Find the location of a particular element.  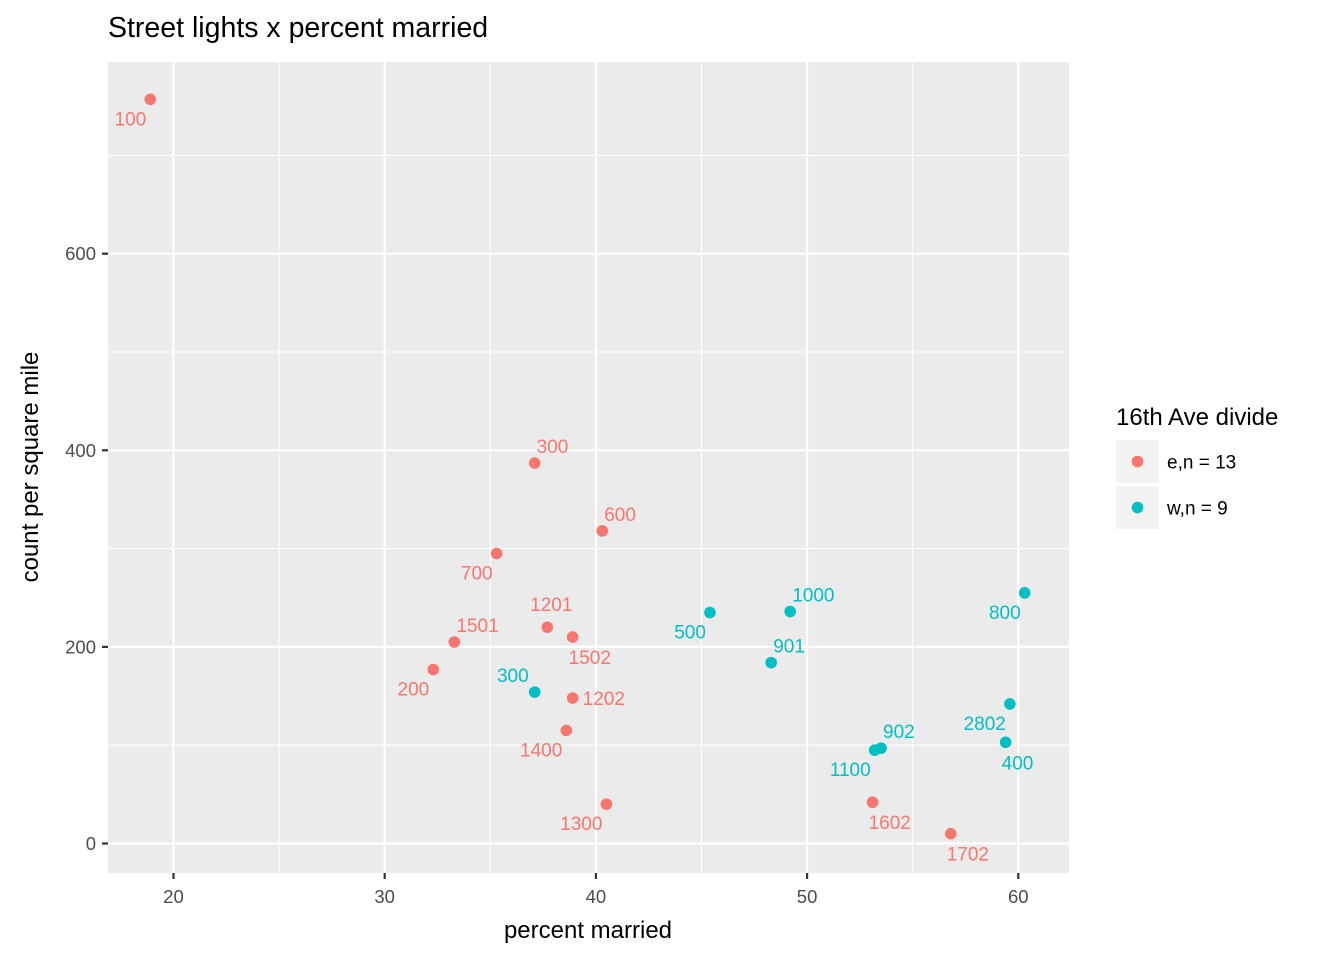

legend: 16th Ave divide e,n = 13 w,n = 9 is located at coordinates (1197, 466).